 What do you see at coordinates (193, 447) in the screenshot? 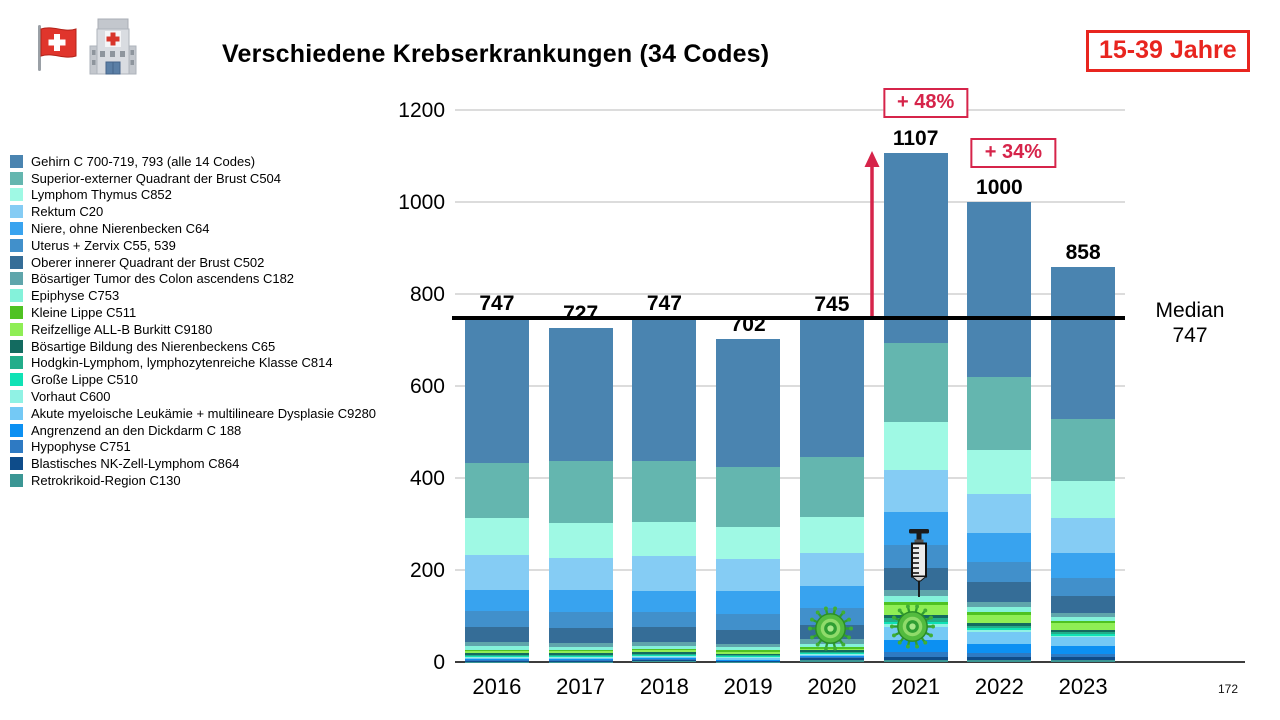
I see `legend-item: Hypophyse C751` at bounding box center [193, 447].